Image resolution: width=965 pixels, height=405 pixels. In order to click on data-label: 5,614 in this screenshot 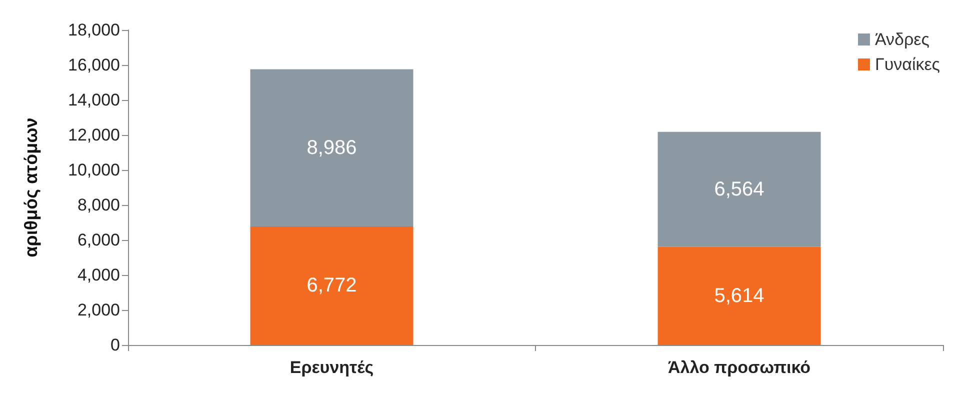, I will do `click(739, 295)`.